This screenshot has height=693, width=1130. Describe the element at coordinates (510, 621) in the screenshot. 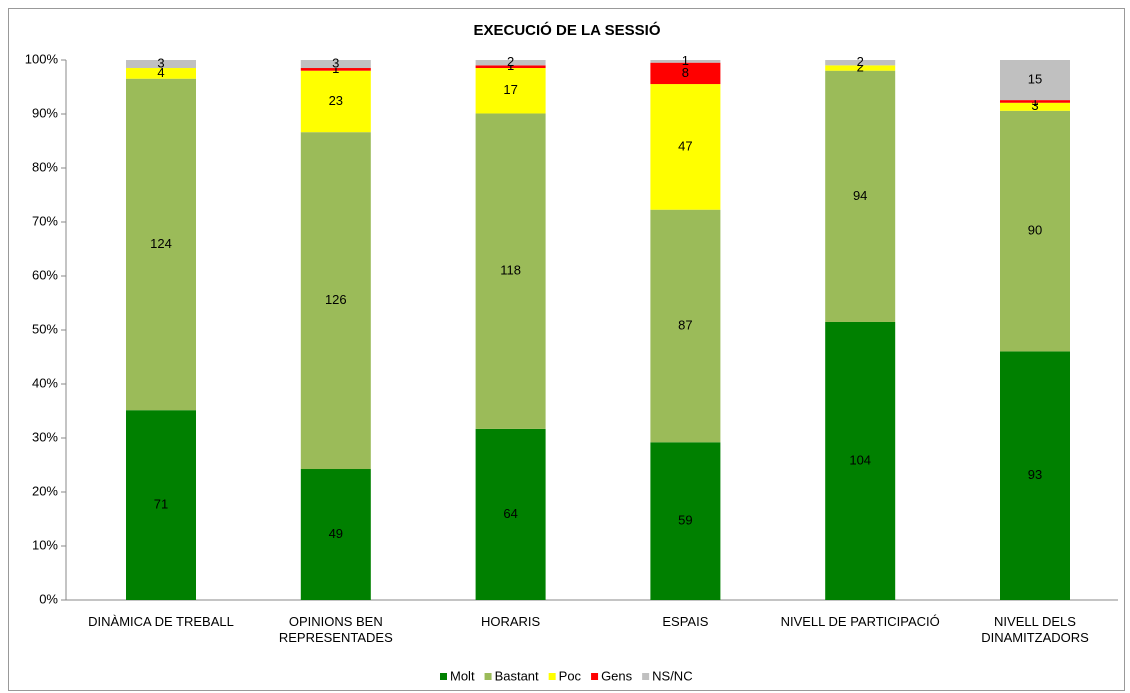

I see `x-tick-label: HORARIS` at that location.